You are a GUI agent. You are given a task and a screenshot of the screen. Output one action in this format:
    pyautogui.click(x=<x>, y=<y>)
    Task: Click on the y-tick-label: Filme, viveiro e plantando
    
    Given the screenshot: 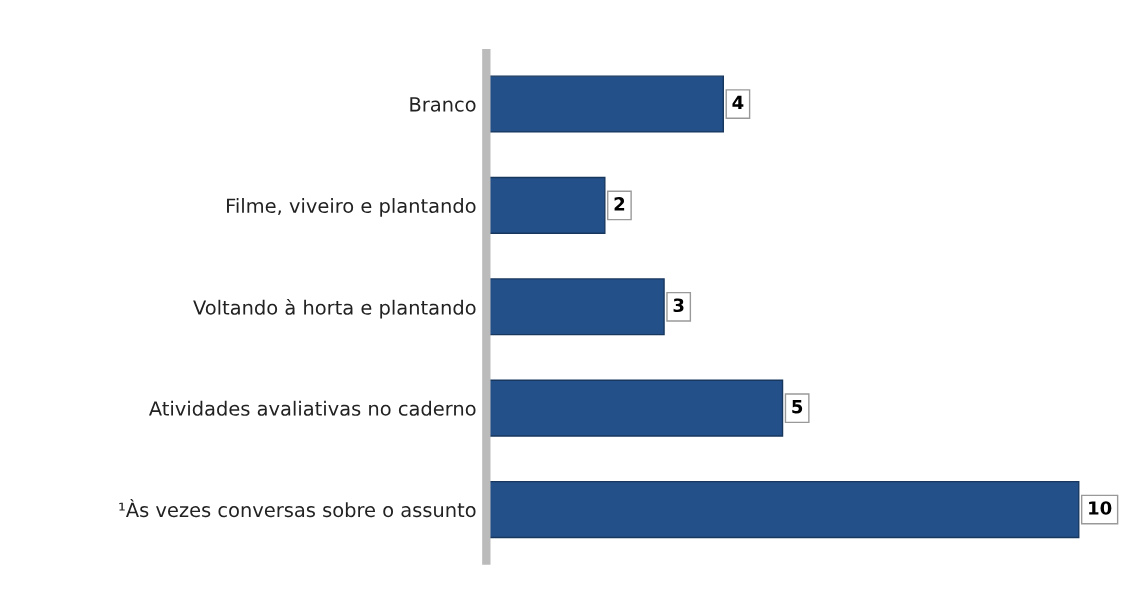 What is the action you would take?
    pyautogui.click(x=351, y=207)
    